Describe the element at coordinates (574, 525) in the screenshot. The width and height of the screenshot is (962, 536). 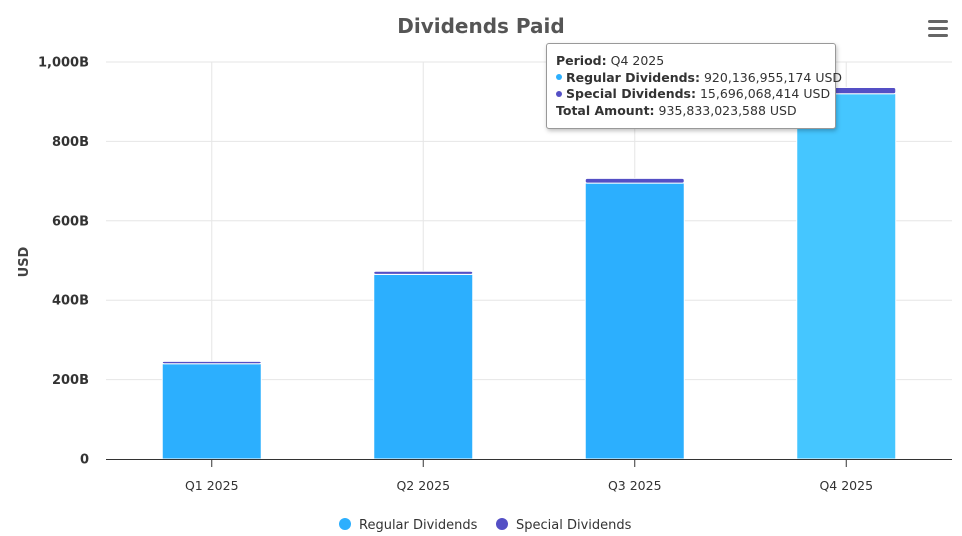
I see `legend-label: Special Dividends` at that location.